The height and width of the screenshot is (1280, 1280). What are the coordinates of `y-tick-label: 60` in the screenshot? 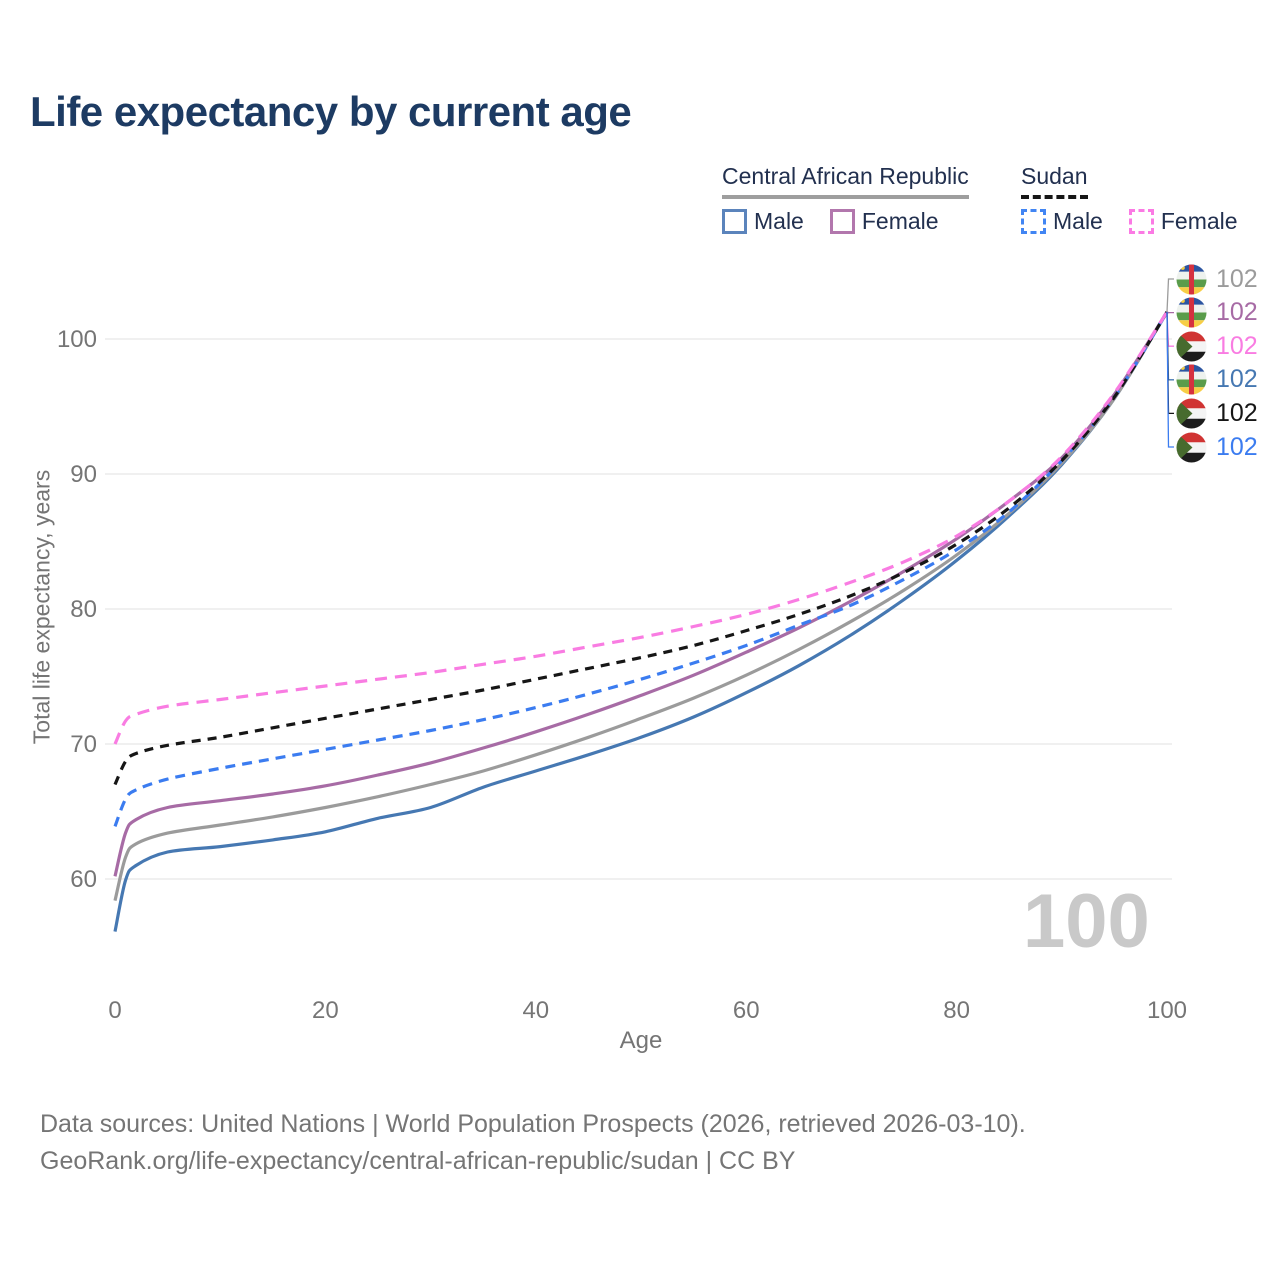 It's located at (83, 879).